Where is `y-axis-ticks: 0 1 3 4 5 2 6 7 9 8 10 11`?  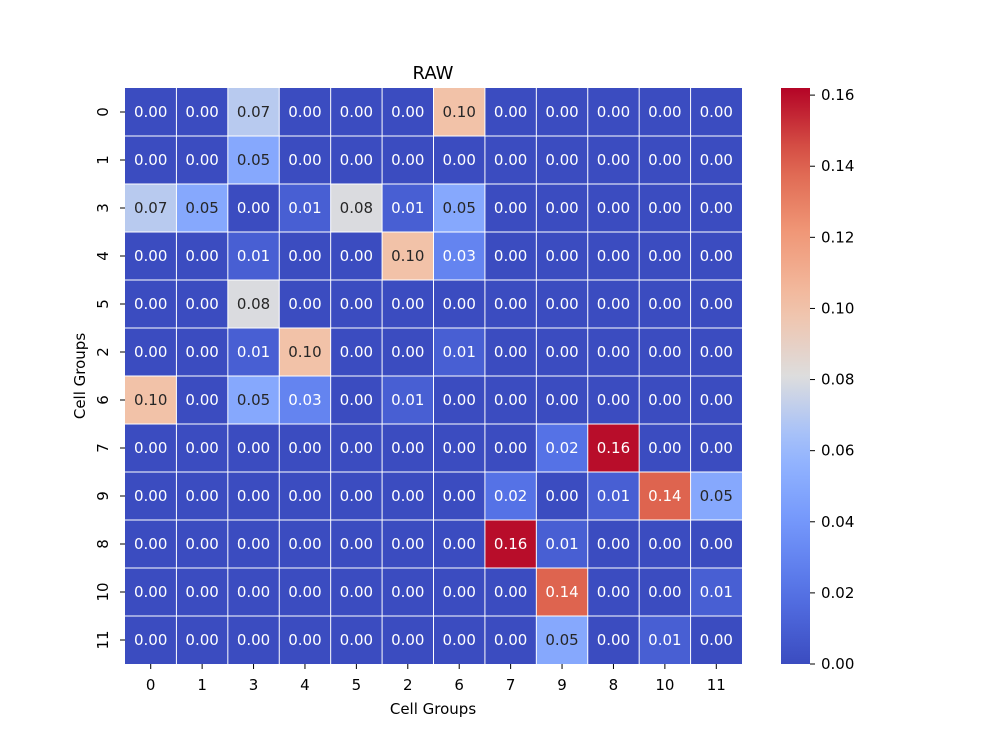 y-axis-ticks: 0 1 3 4 5 2 6 7 9 8 10 11 is located at coordinates (109, 378).